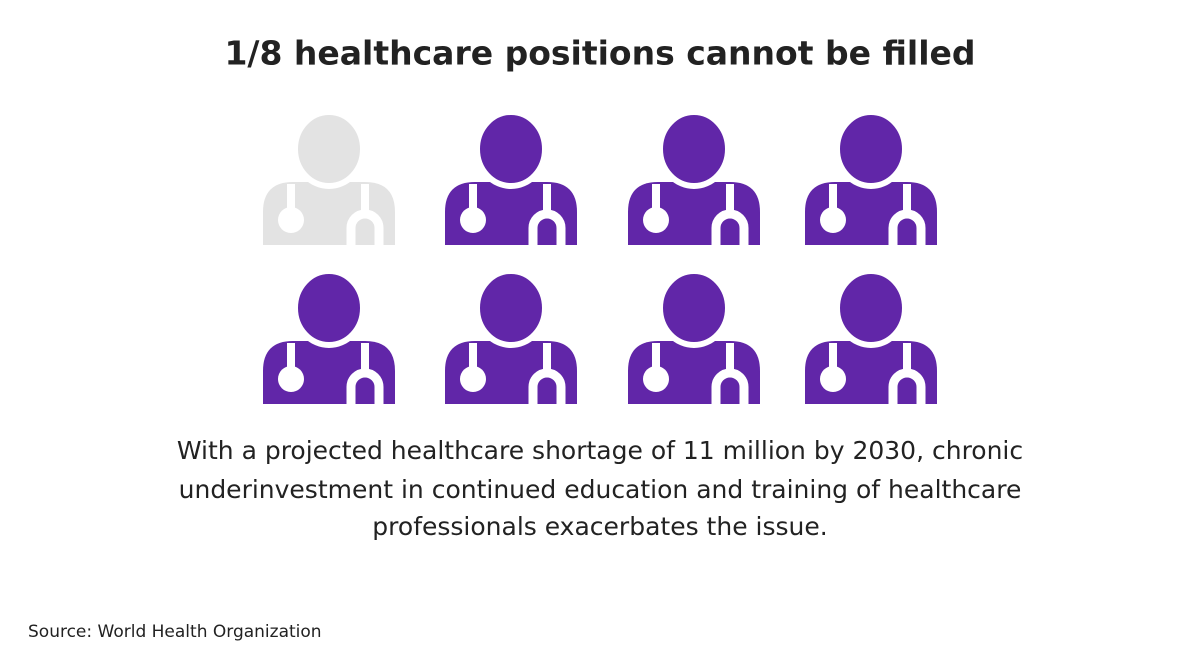  I want to click on description-line: professionals exacerbates the issue., so click(599, 526).